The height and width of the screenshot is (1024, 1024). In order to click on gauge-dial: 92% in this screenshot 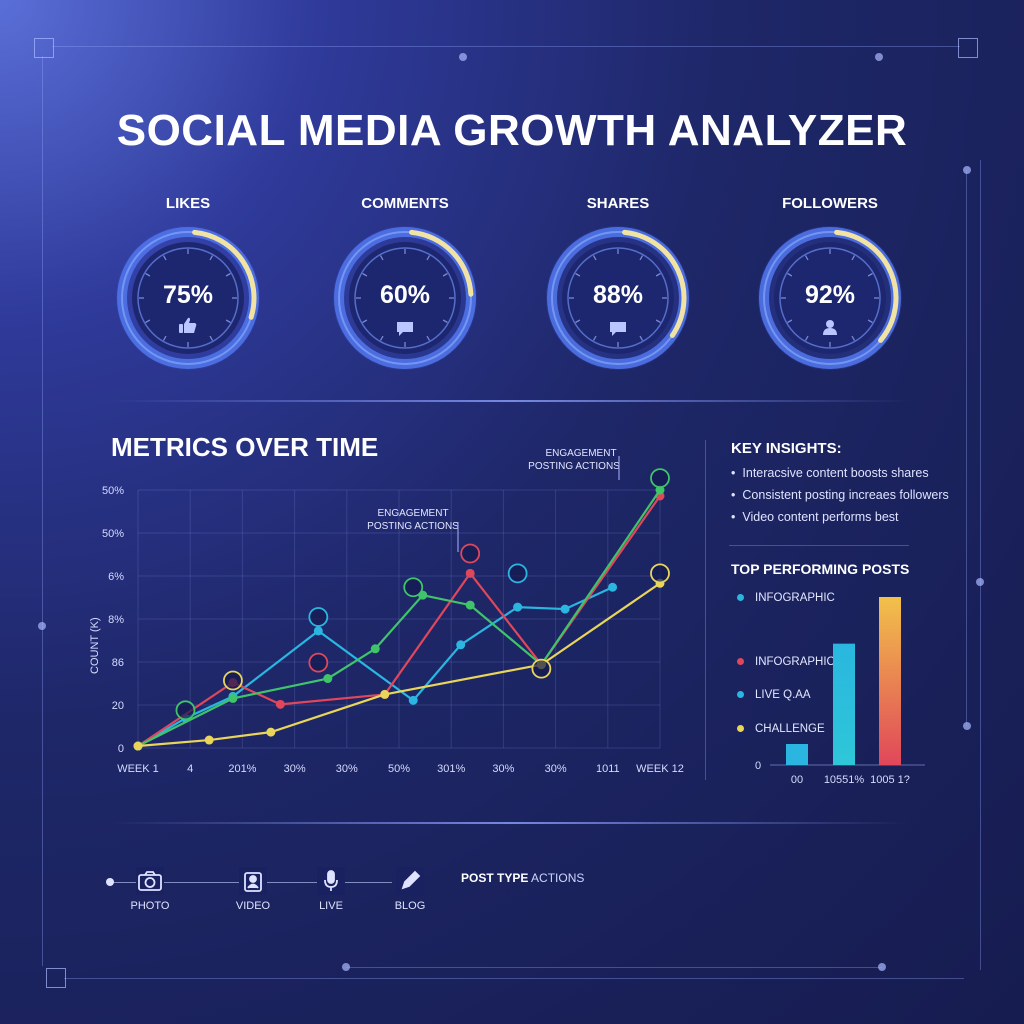, I will do `click(830, 298)`.